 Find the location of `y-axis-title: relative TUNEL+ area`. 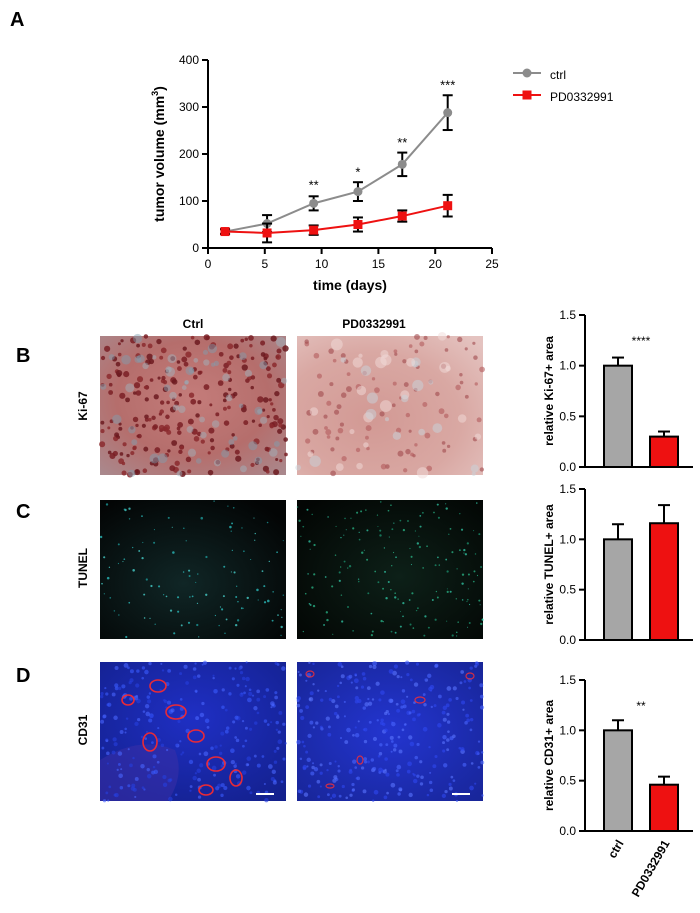

y-axis-title: relative TUNEL+ area is located at coordinates (549, 564).